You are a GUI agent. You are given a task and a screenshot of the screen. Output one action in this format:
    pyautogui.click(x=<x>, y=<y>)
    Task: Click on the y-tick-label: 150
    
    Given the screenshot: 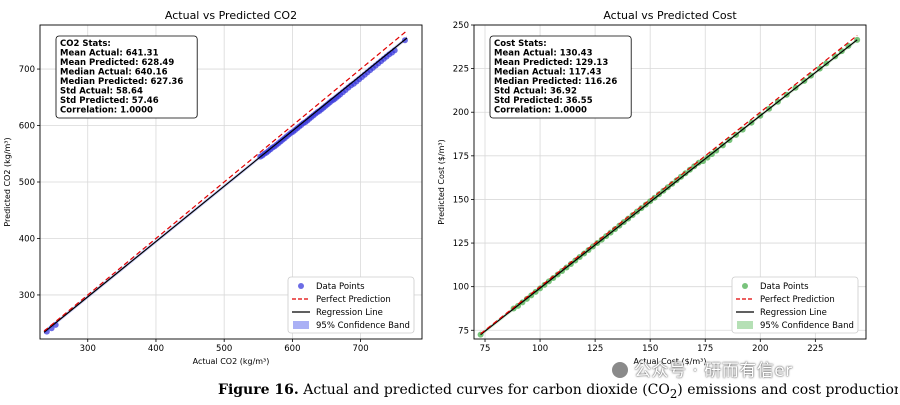 What is the action you would take?
    pyautogui.click(x=461, y=200)
    